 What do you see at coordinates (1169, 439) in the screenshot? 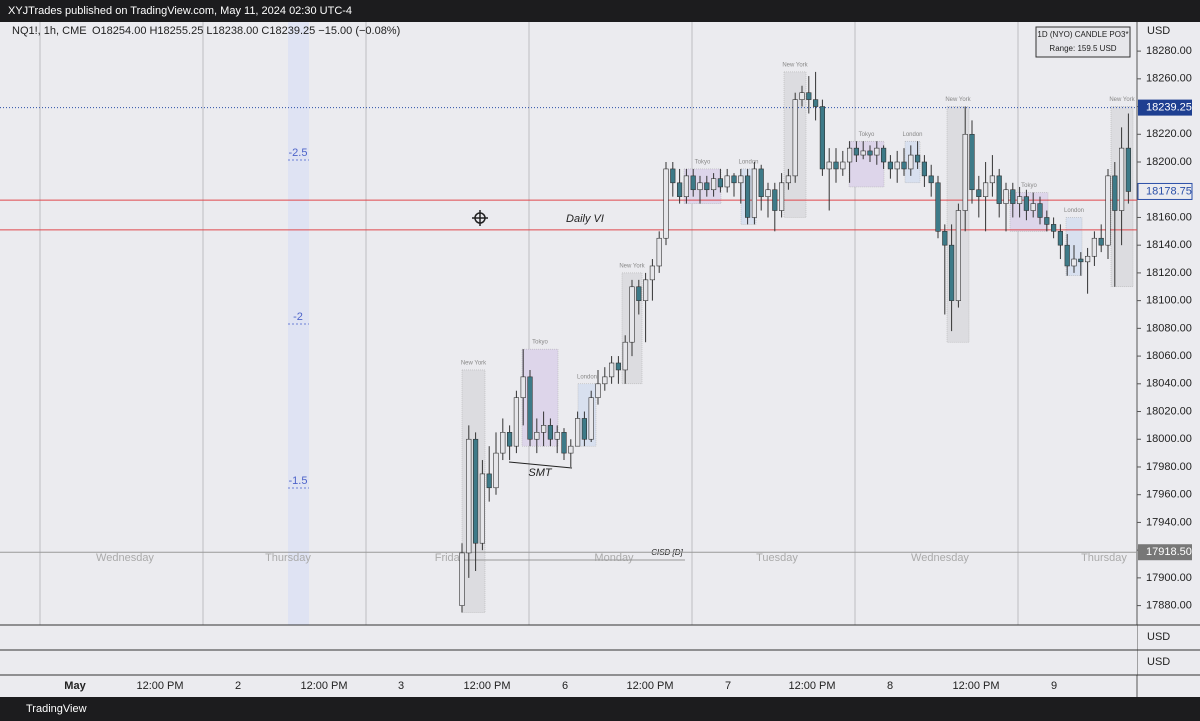
I see `y-tick-label: 18000.00` at bounding box center [1169, 439].